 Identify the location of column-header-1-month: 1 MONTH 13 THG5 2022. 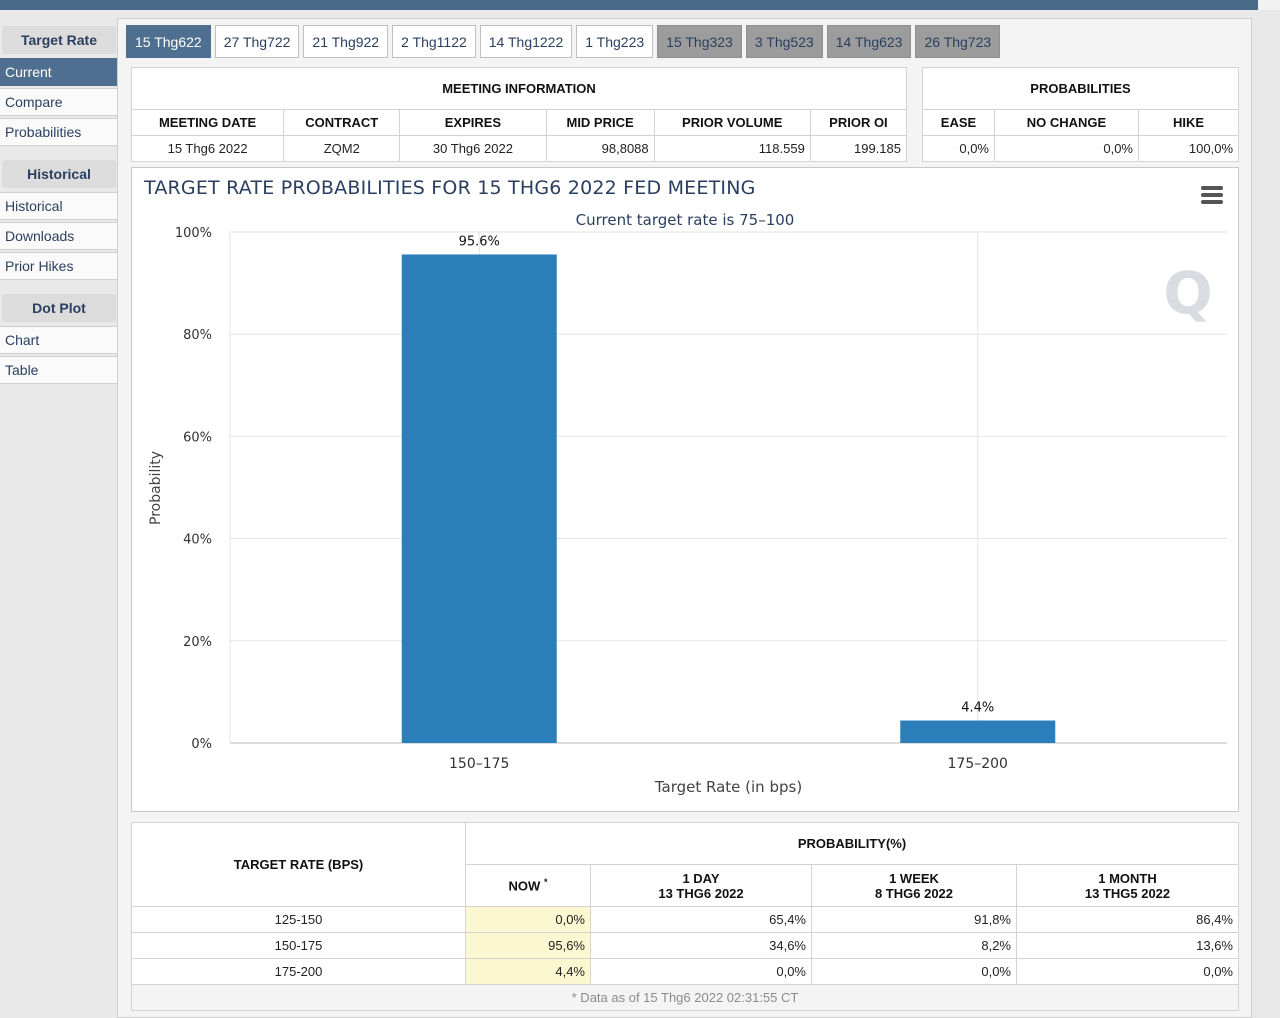
(1127, 885).